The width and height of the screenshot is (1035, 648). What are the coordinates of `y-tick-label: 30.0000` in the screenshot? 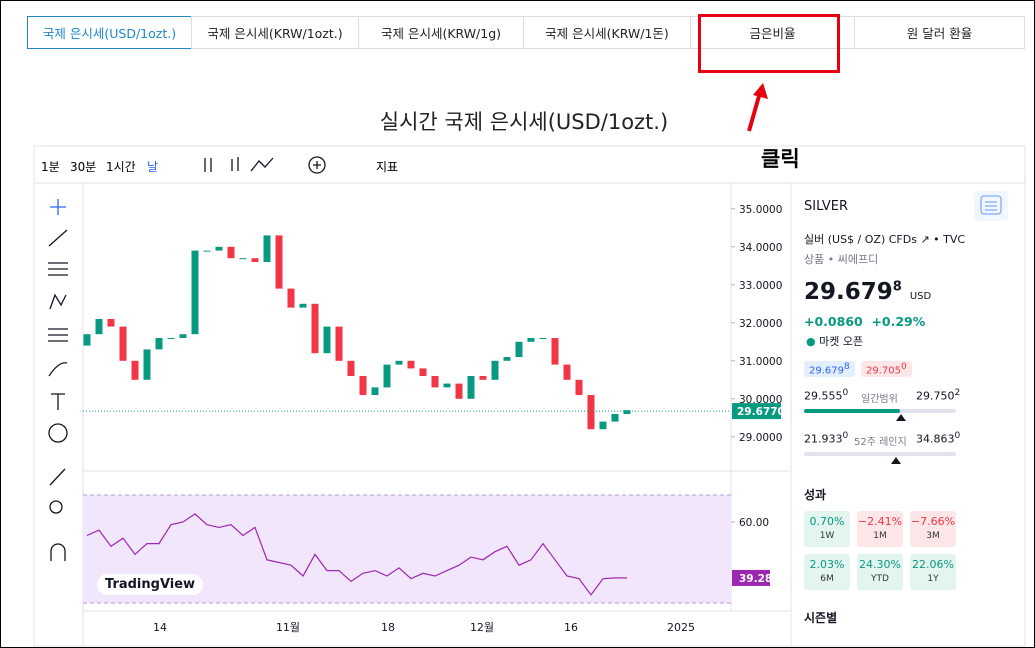 It's located at (760, 400).